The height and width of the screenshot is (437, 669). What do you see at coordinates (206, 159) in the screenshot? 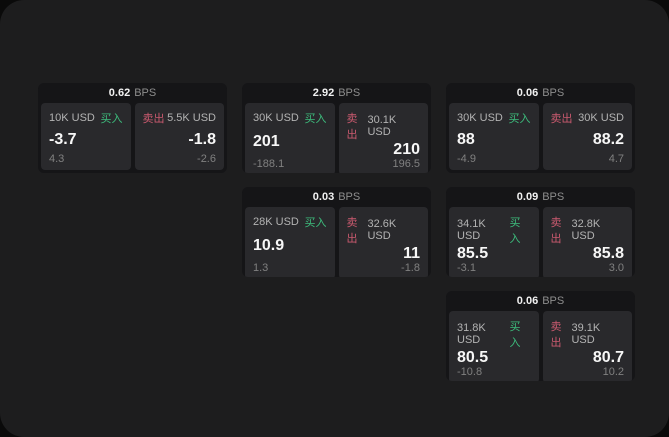
I see `sell-delta: -2.6` at bounding box center [206, 159].